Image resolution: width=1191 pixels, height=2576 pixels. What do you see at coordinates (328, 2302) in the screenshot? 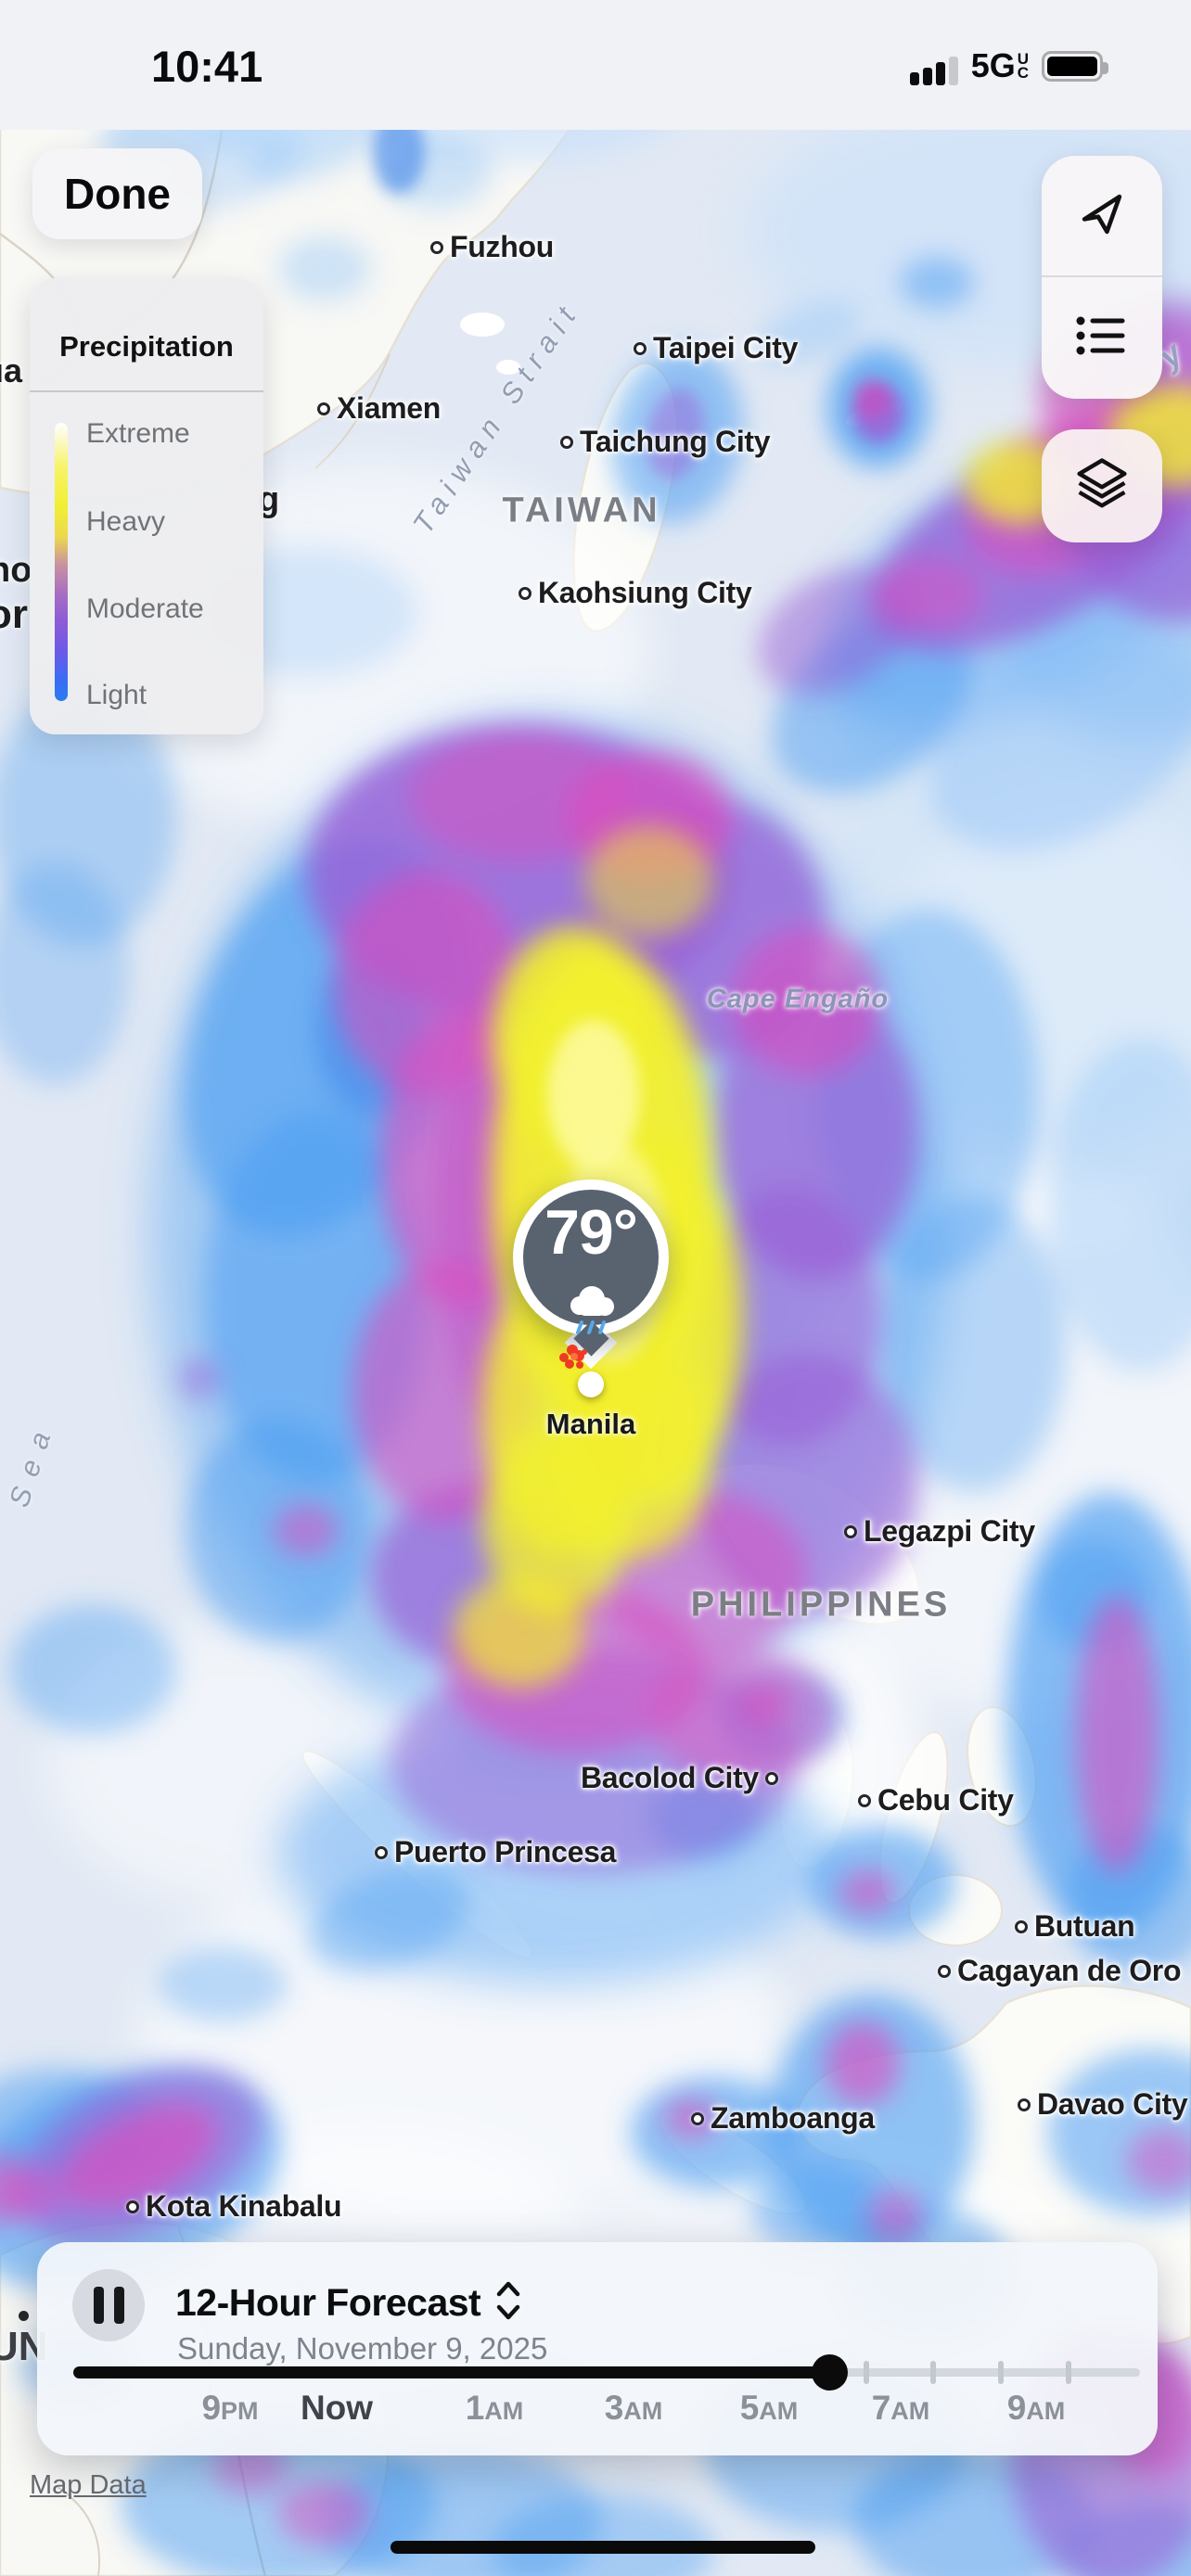
I see `forecast-title: 12-Hour Forecast` at bounding box center [328, 2302].